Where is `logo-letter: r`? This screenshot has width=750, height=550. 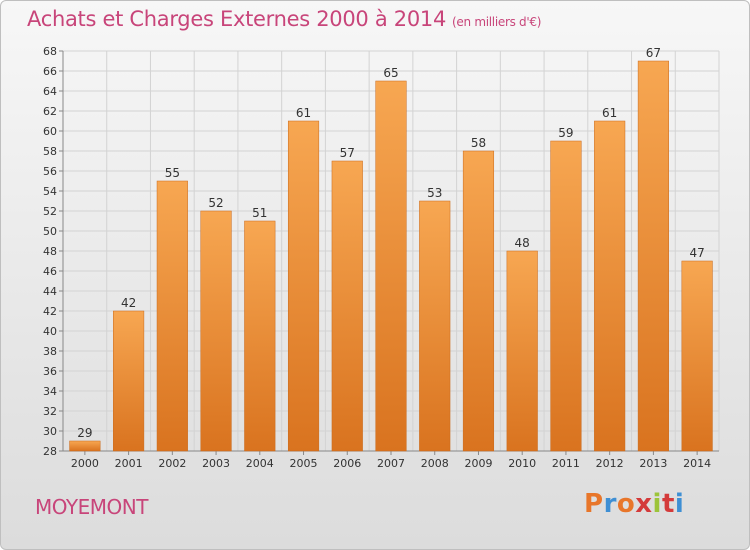
logo-letter: r is located at coordinates (610, 504).